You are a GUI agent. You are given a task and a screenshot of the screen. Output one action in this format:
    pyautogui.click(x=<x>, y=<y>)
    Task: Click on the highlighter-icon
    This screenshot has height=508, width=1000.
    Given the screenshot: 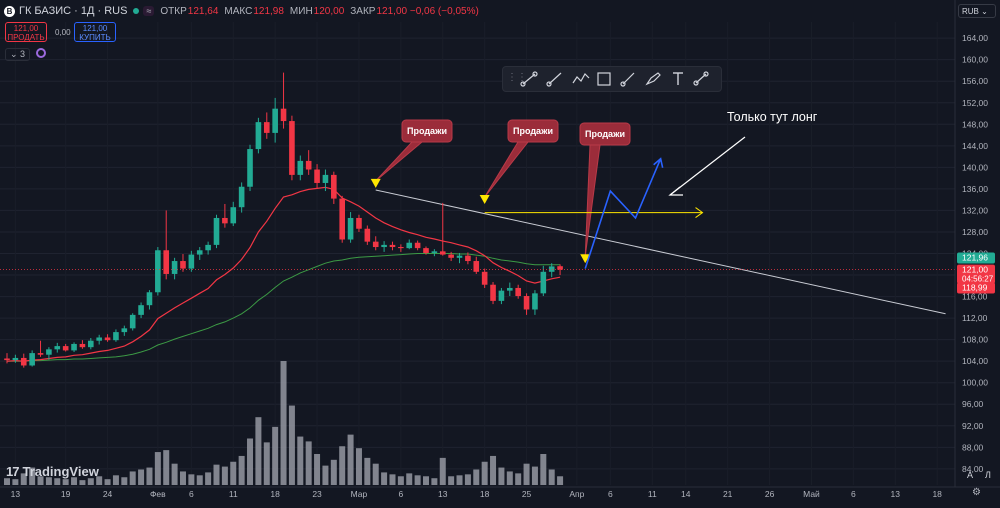 What is the action you would take?
    pyautogui.click(x=653, y=79)
    